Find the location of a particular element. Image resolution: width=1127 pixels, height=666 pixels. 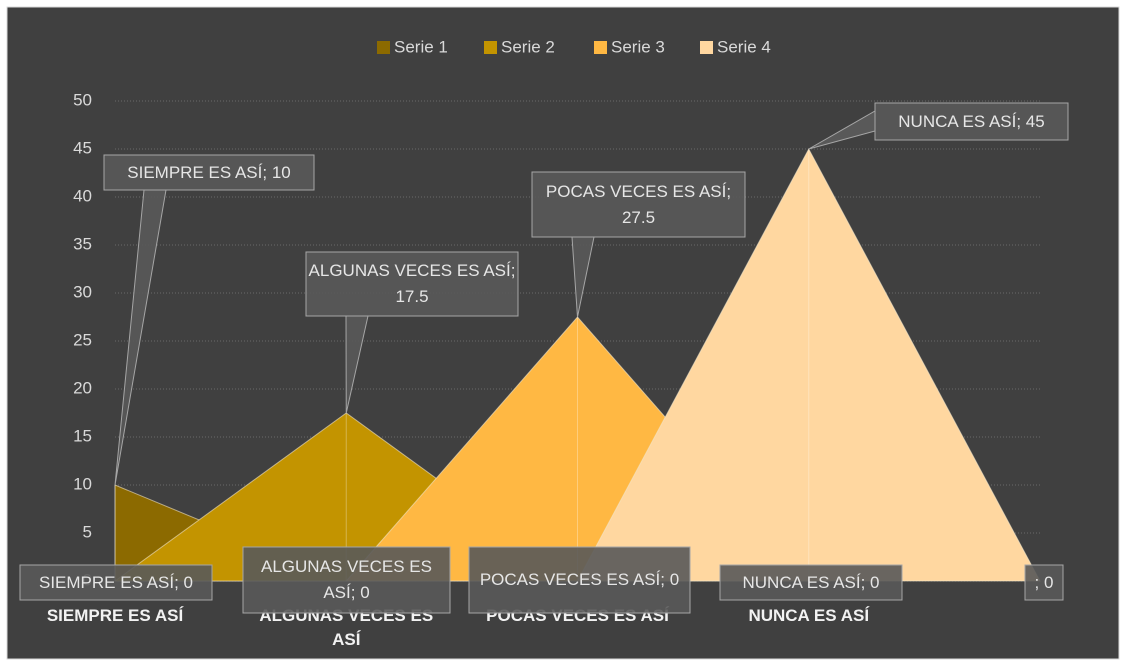

data-label: SIEMPRE ES ASÍ; 0 is located at coordinates (115, 582).